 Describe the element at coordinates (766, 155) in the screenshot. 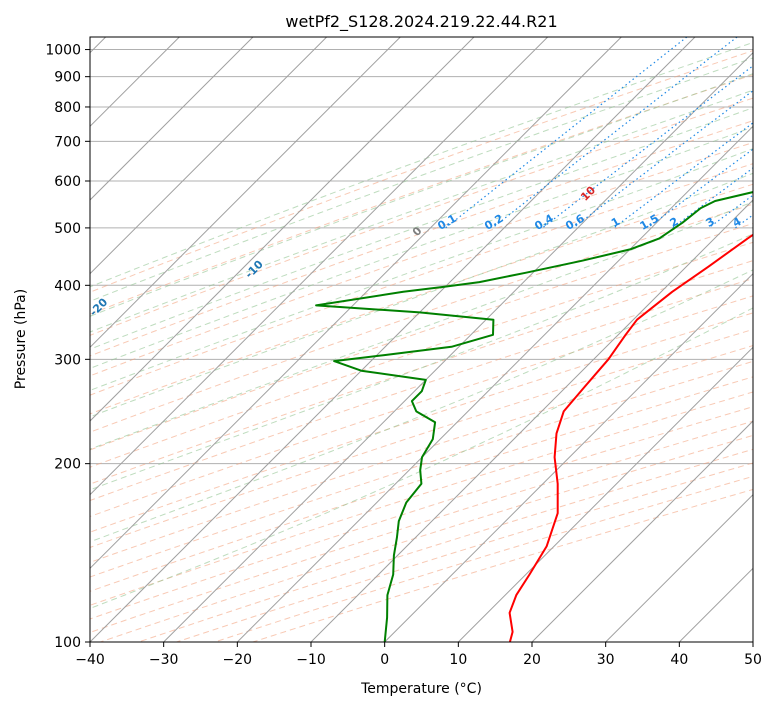

I see `dry-adiabat-label: 20` at that location.